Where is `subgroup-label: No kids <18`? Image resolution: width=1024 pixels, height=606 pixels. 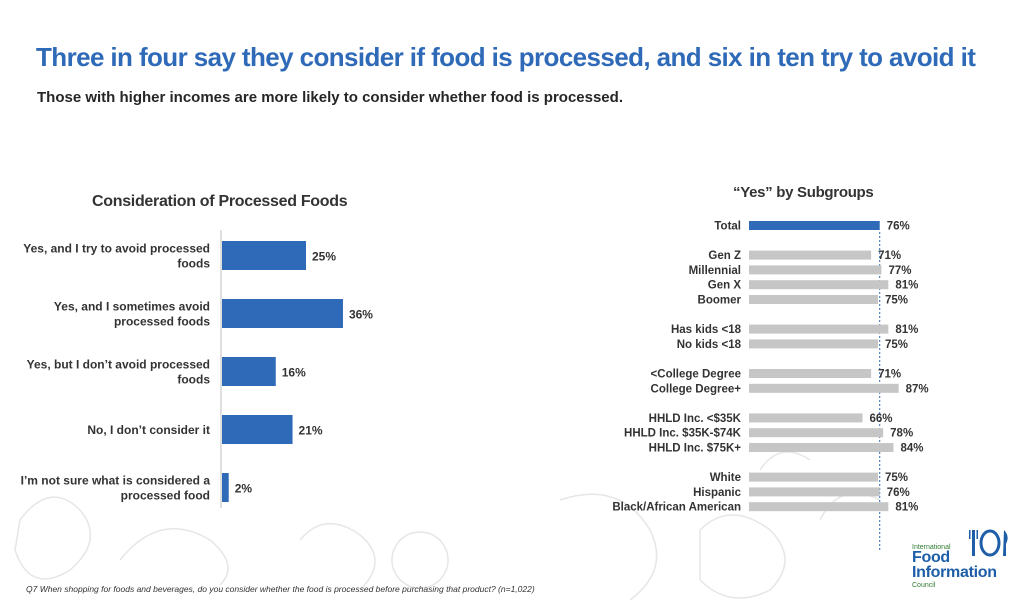 subgroup-label: No kids <18 is located at coordinates (709, 345).